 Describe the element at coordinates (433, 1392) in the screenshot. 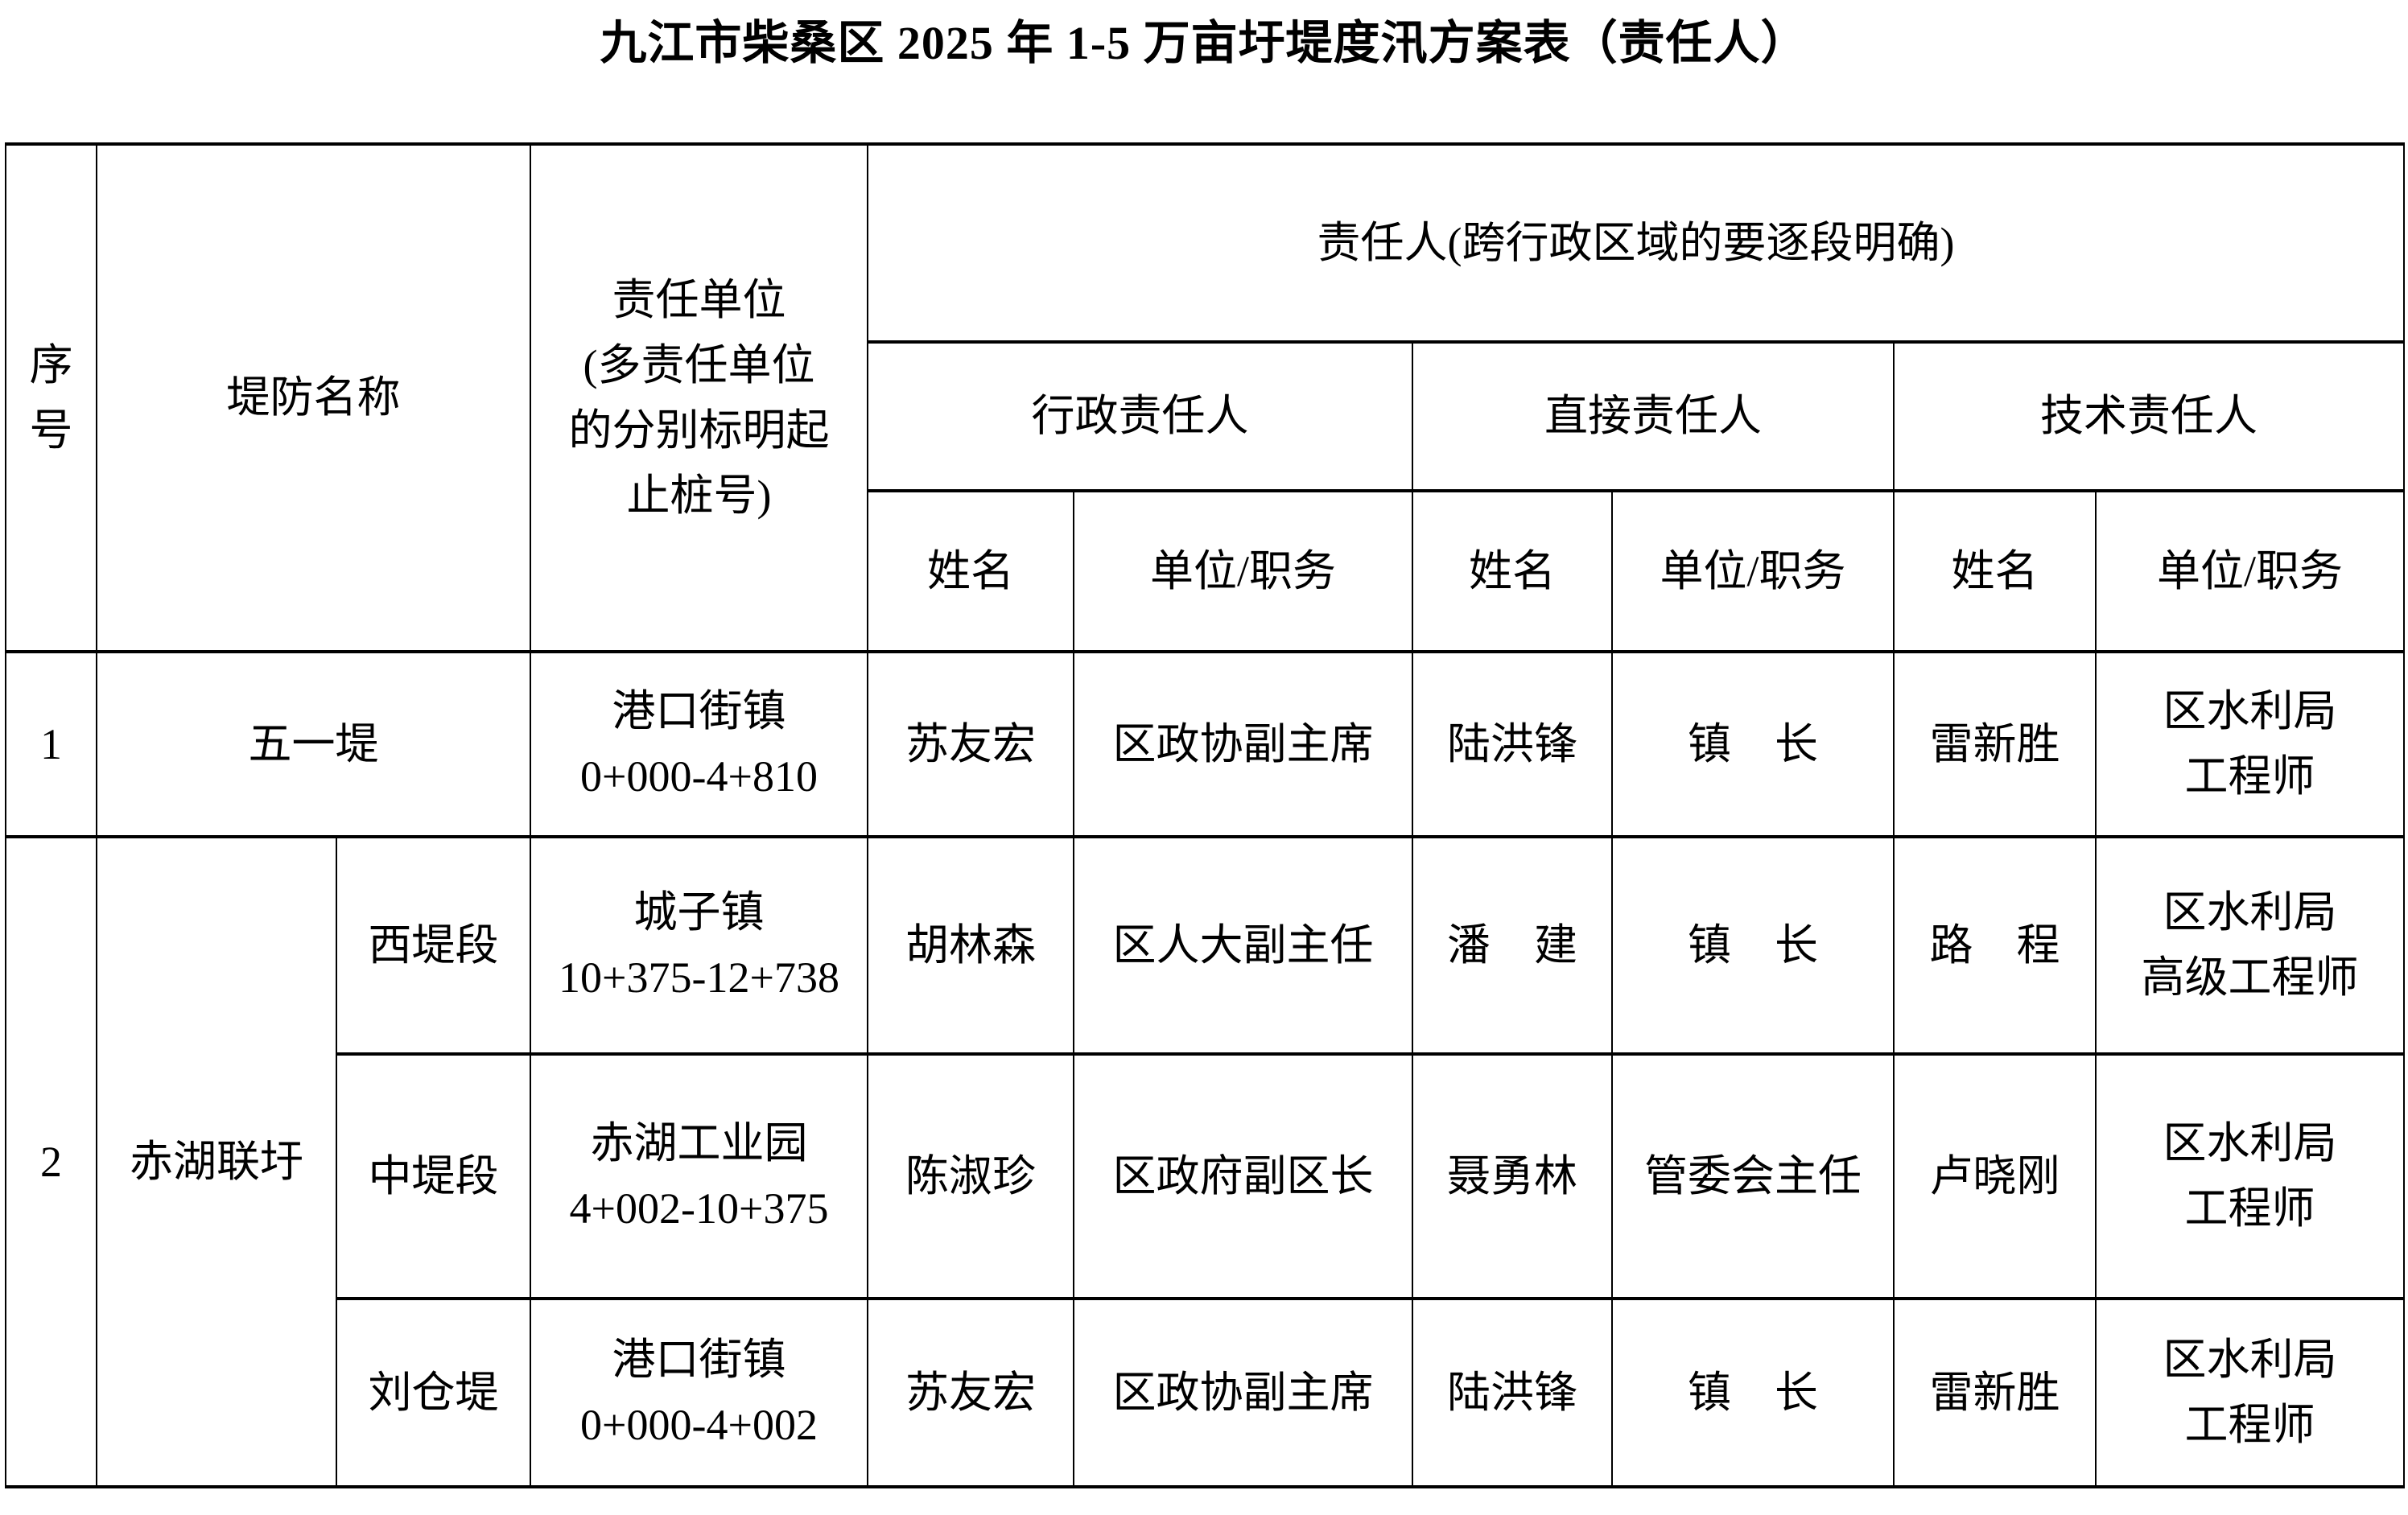

I see `cell-segment-name: 刘仓堤` at that location.